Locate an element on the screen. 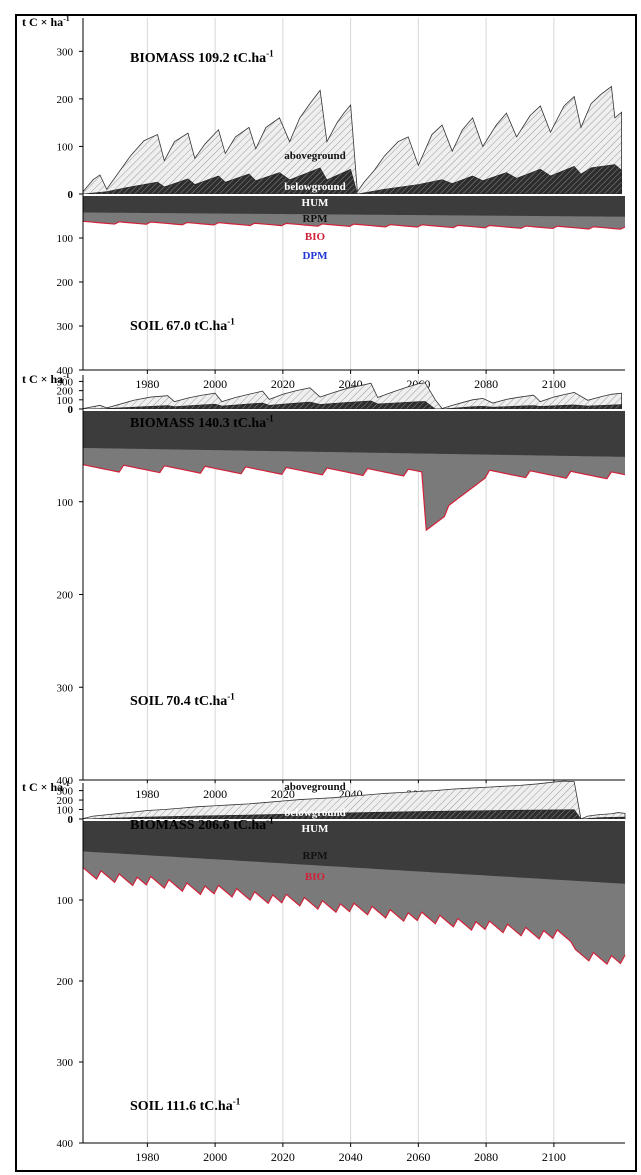 The height and width of the screenshot is (1175, 641). x-tick-label: 2020 is located at coordinates (283, 1157).